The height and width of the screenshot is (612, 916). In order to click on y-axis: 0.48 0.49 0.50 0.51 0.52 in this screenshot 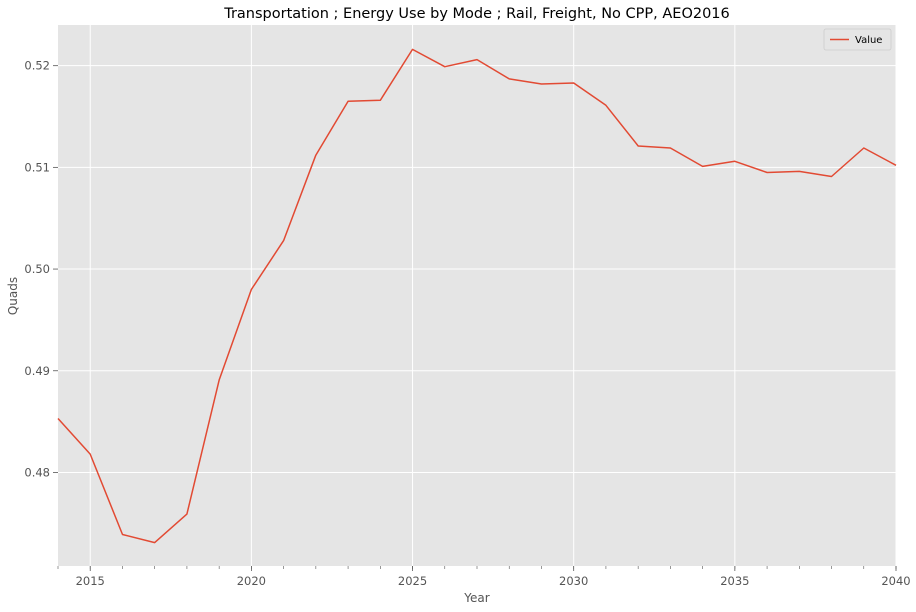, I will do `click(41, 269)`.